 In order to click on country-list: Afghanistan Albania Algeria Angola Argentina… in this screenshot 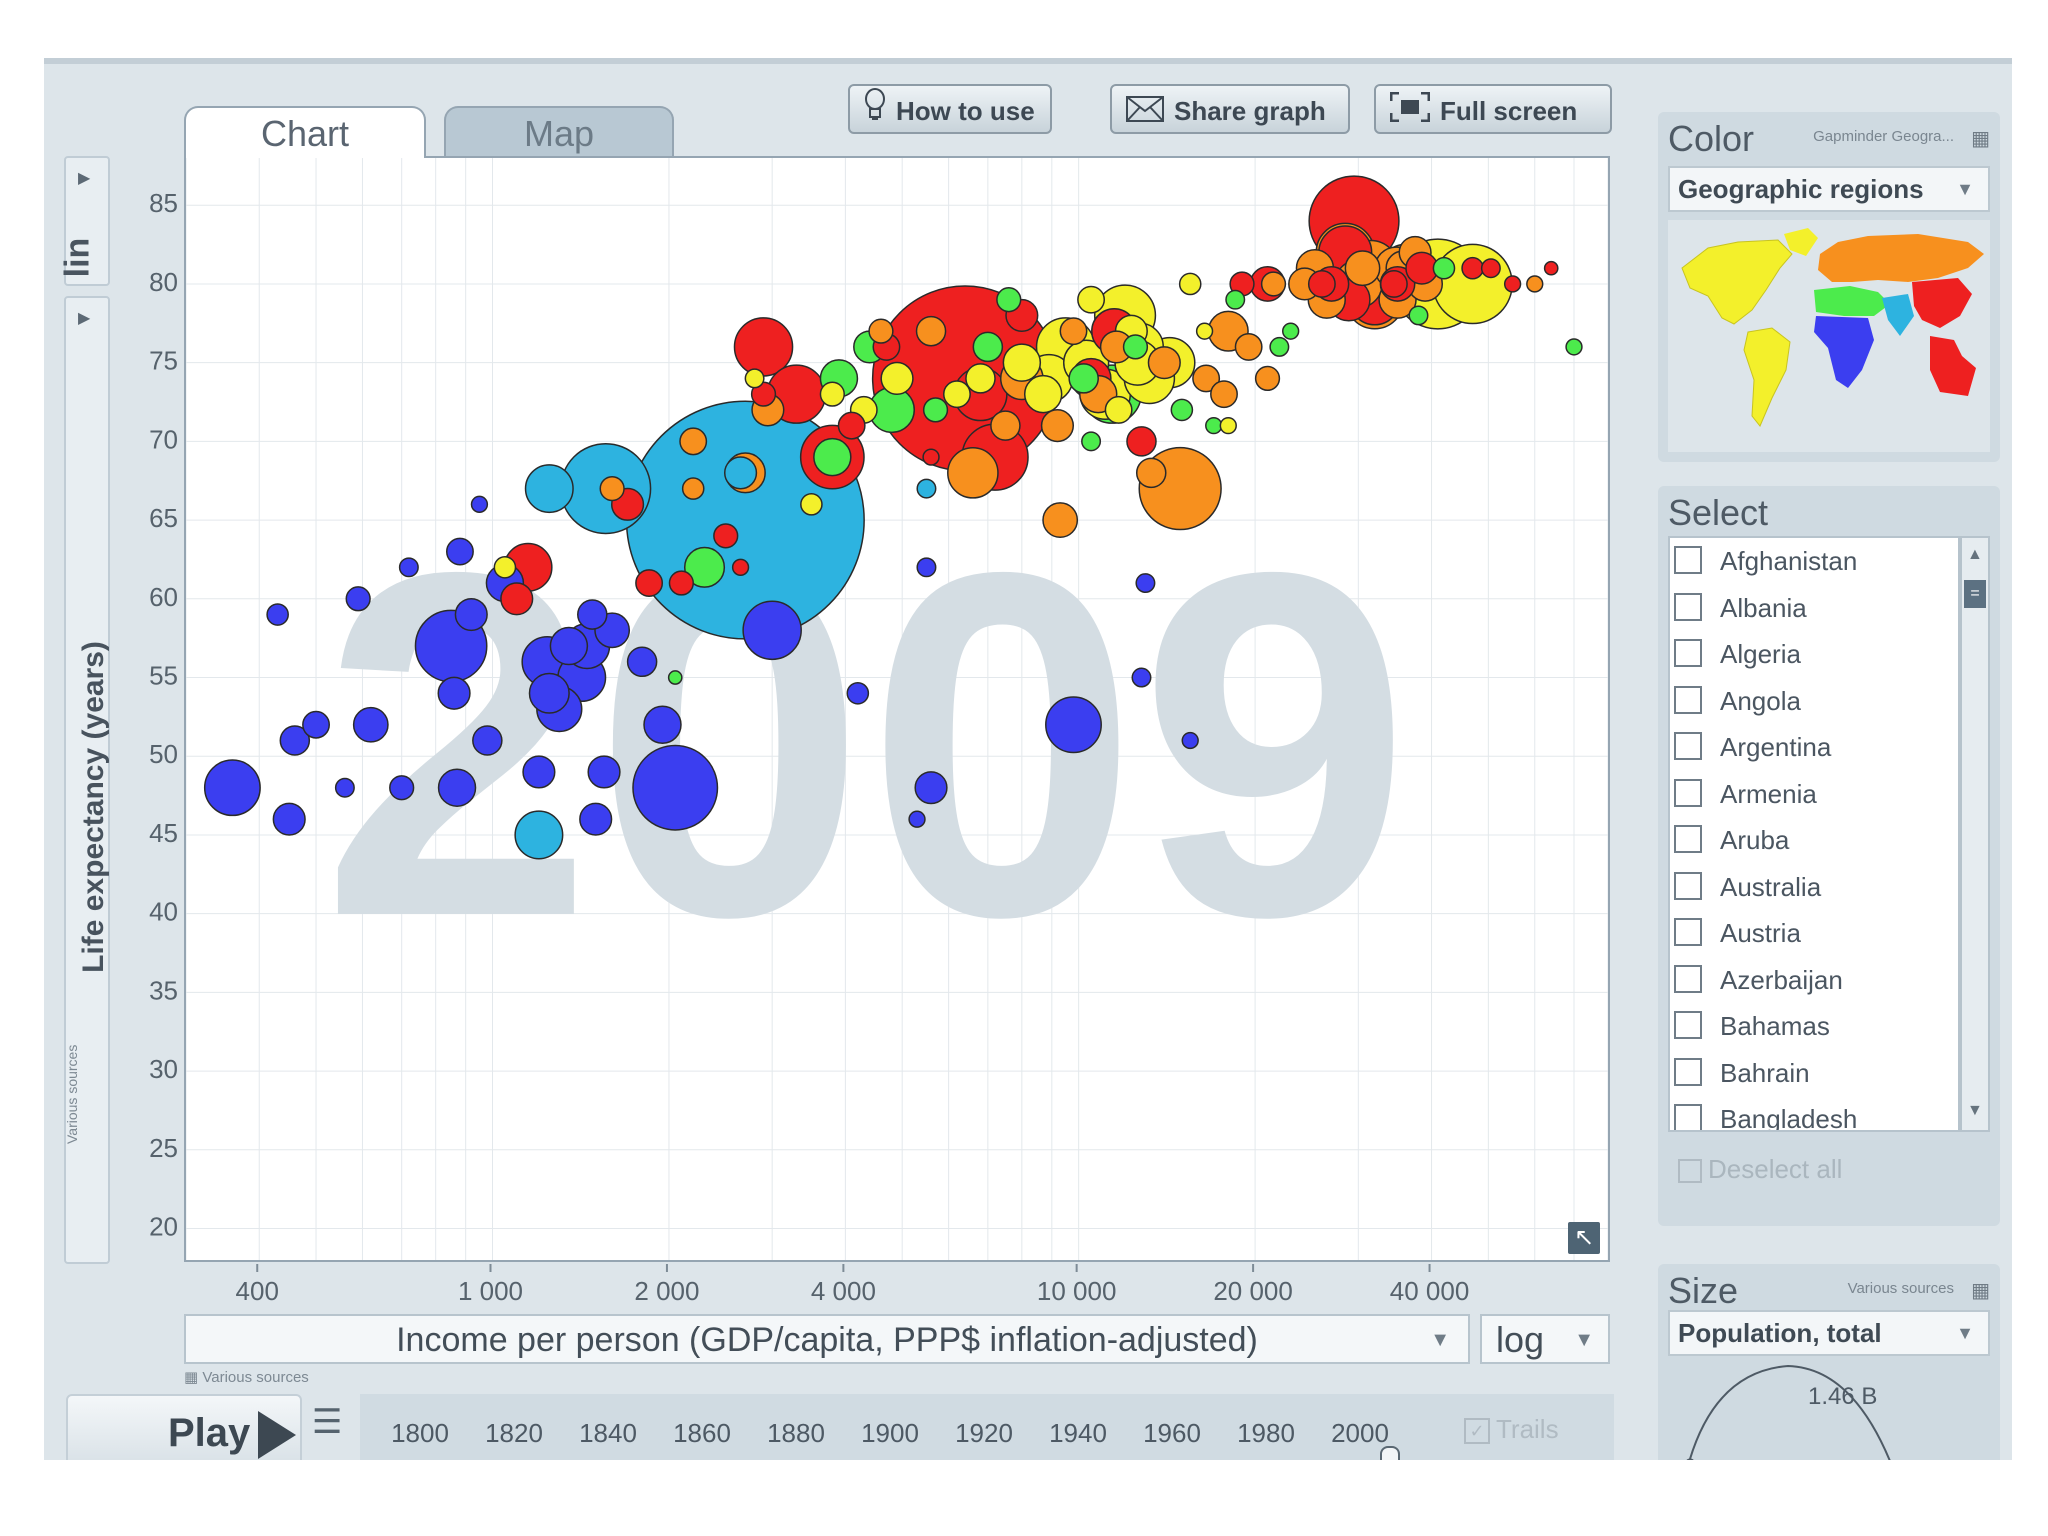, I will do `click(1814, 834)`.